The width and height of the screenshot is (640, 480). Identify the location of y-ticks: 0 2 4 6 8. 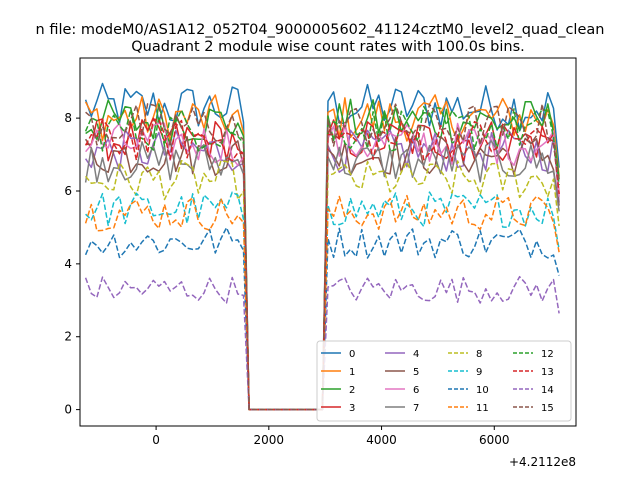
(72, 264).